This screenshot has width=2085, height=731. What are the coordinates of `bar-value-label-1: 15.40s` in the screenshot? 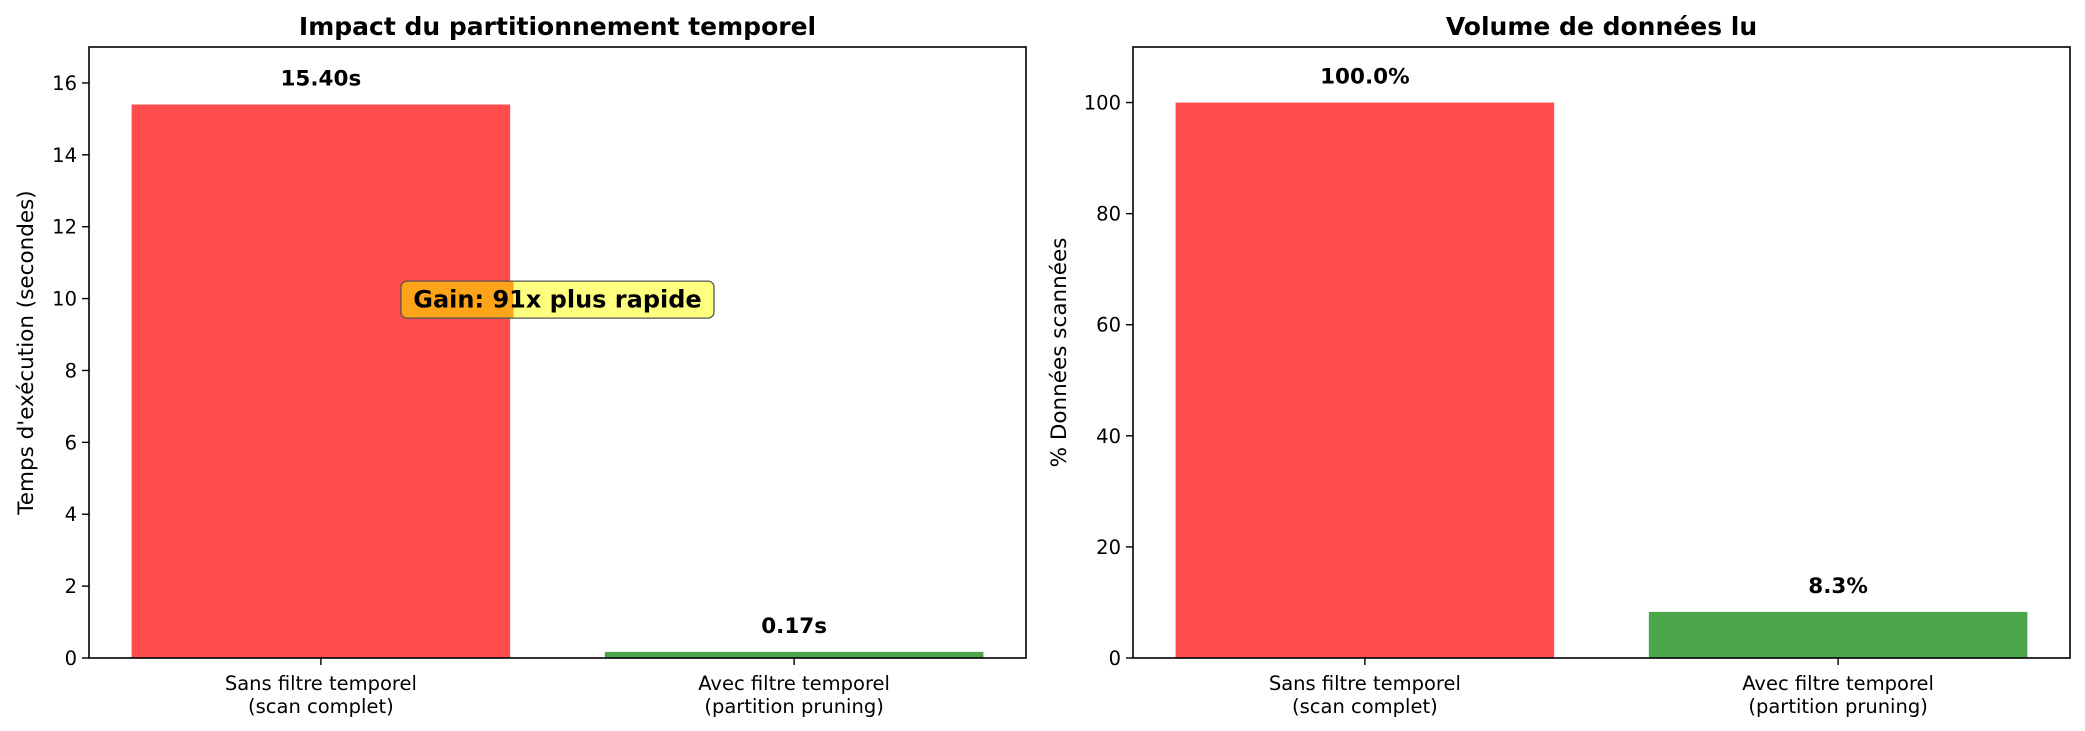 It's located at (320, 79).